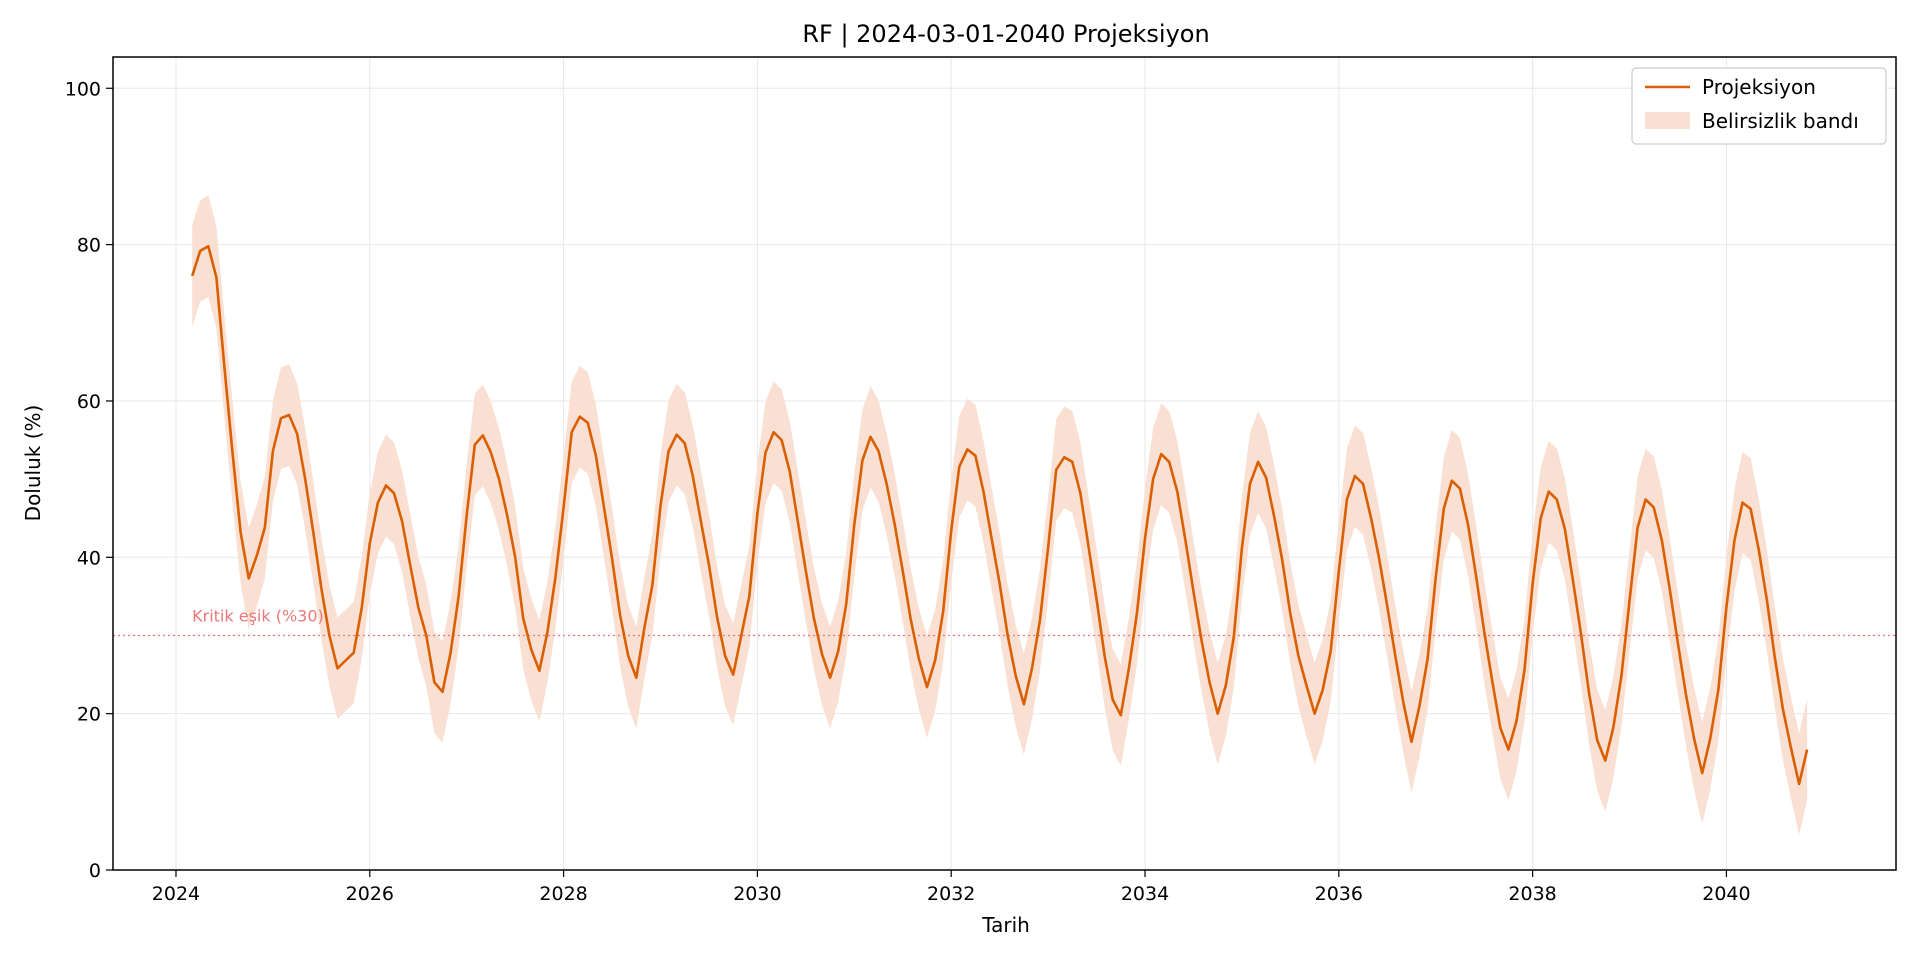  Describe the element at coordinates (1005, 34) in the screenshot. I see `chart-title: RF | 2024-03-01-2040 Projeksiyon` at that location.